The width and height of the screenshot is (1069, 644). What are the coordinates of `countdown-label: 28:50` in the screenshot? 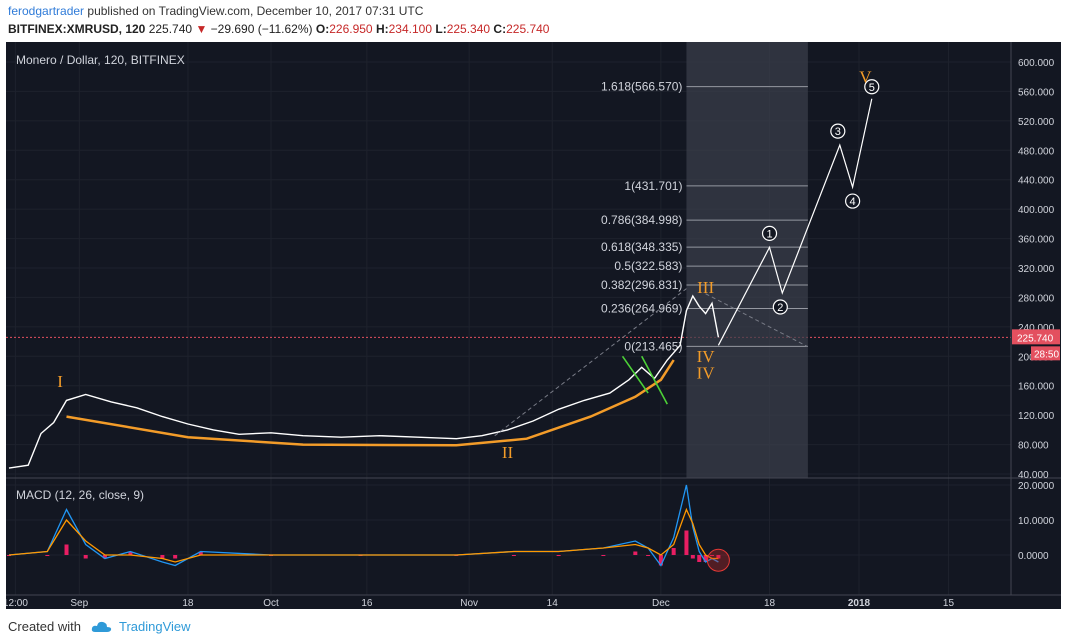 It's located at (1046, 354).